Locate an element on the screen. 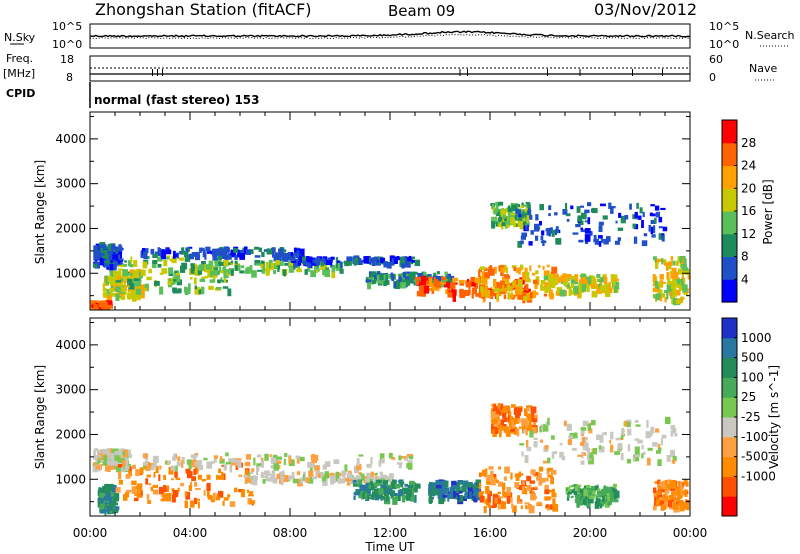 The height and width of the screenshot is (554, 800). time-axis-label: Time UT is located at coordinates (389, 547).